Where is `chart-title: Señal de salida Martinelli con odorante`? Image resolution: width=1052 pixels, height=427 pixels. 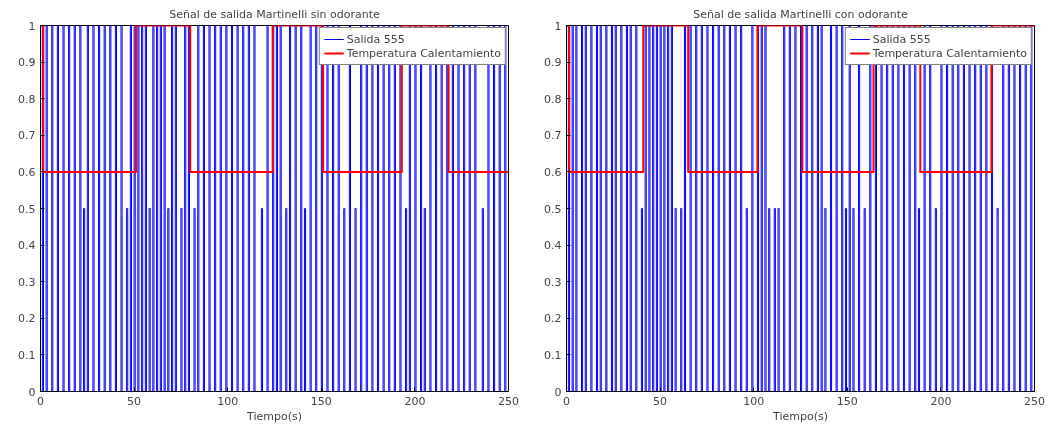
chart-title: Señal de salida Martinelli con odorante is located at coordinates (801, 14).